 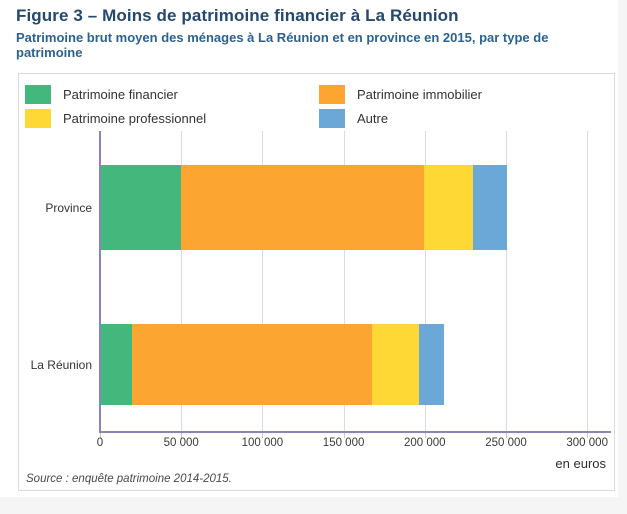 I want to click on bar-row-province, so click(x=304, y=207).